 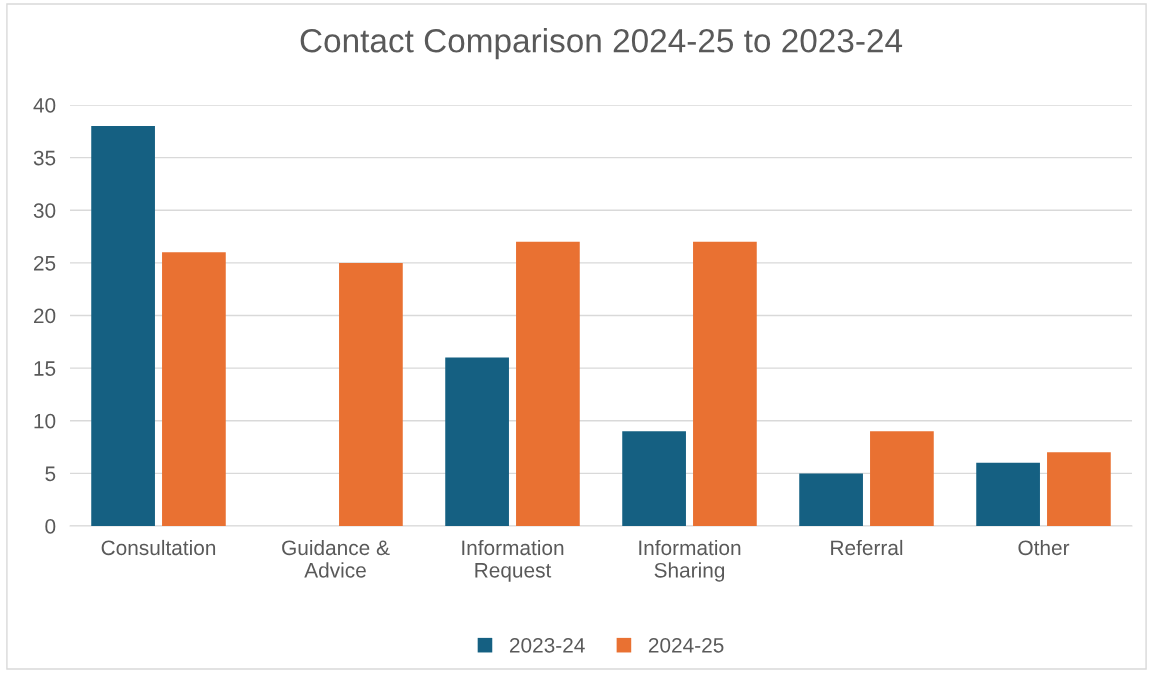 I want to click on legend-label: 2024-25, so click(x=686, y=645).